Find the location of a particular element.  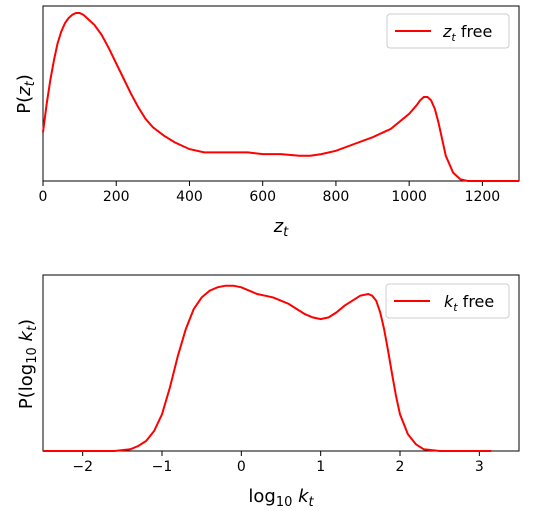

x-tick-label: 1000 is located at coordinates (409, 197).